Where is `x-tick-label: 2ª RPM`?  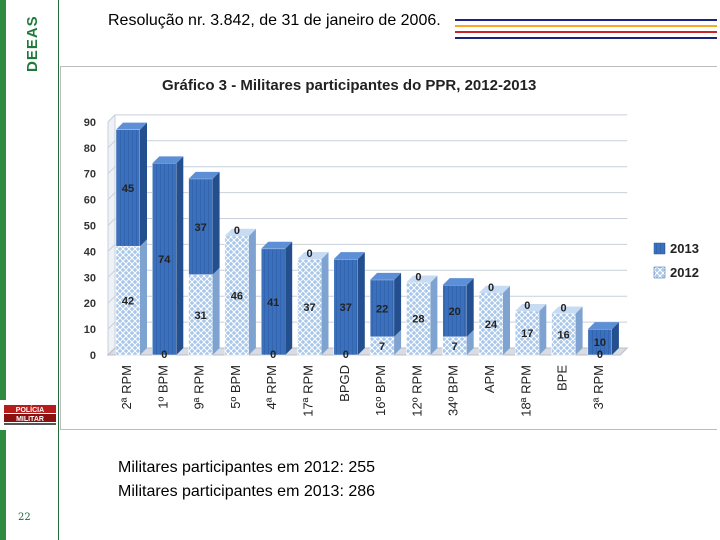
x-tick-label: 2ª RPM is located at coordinates (126, 387).